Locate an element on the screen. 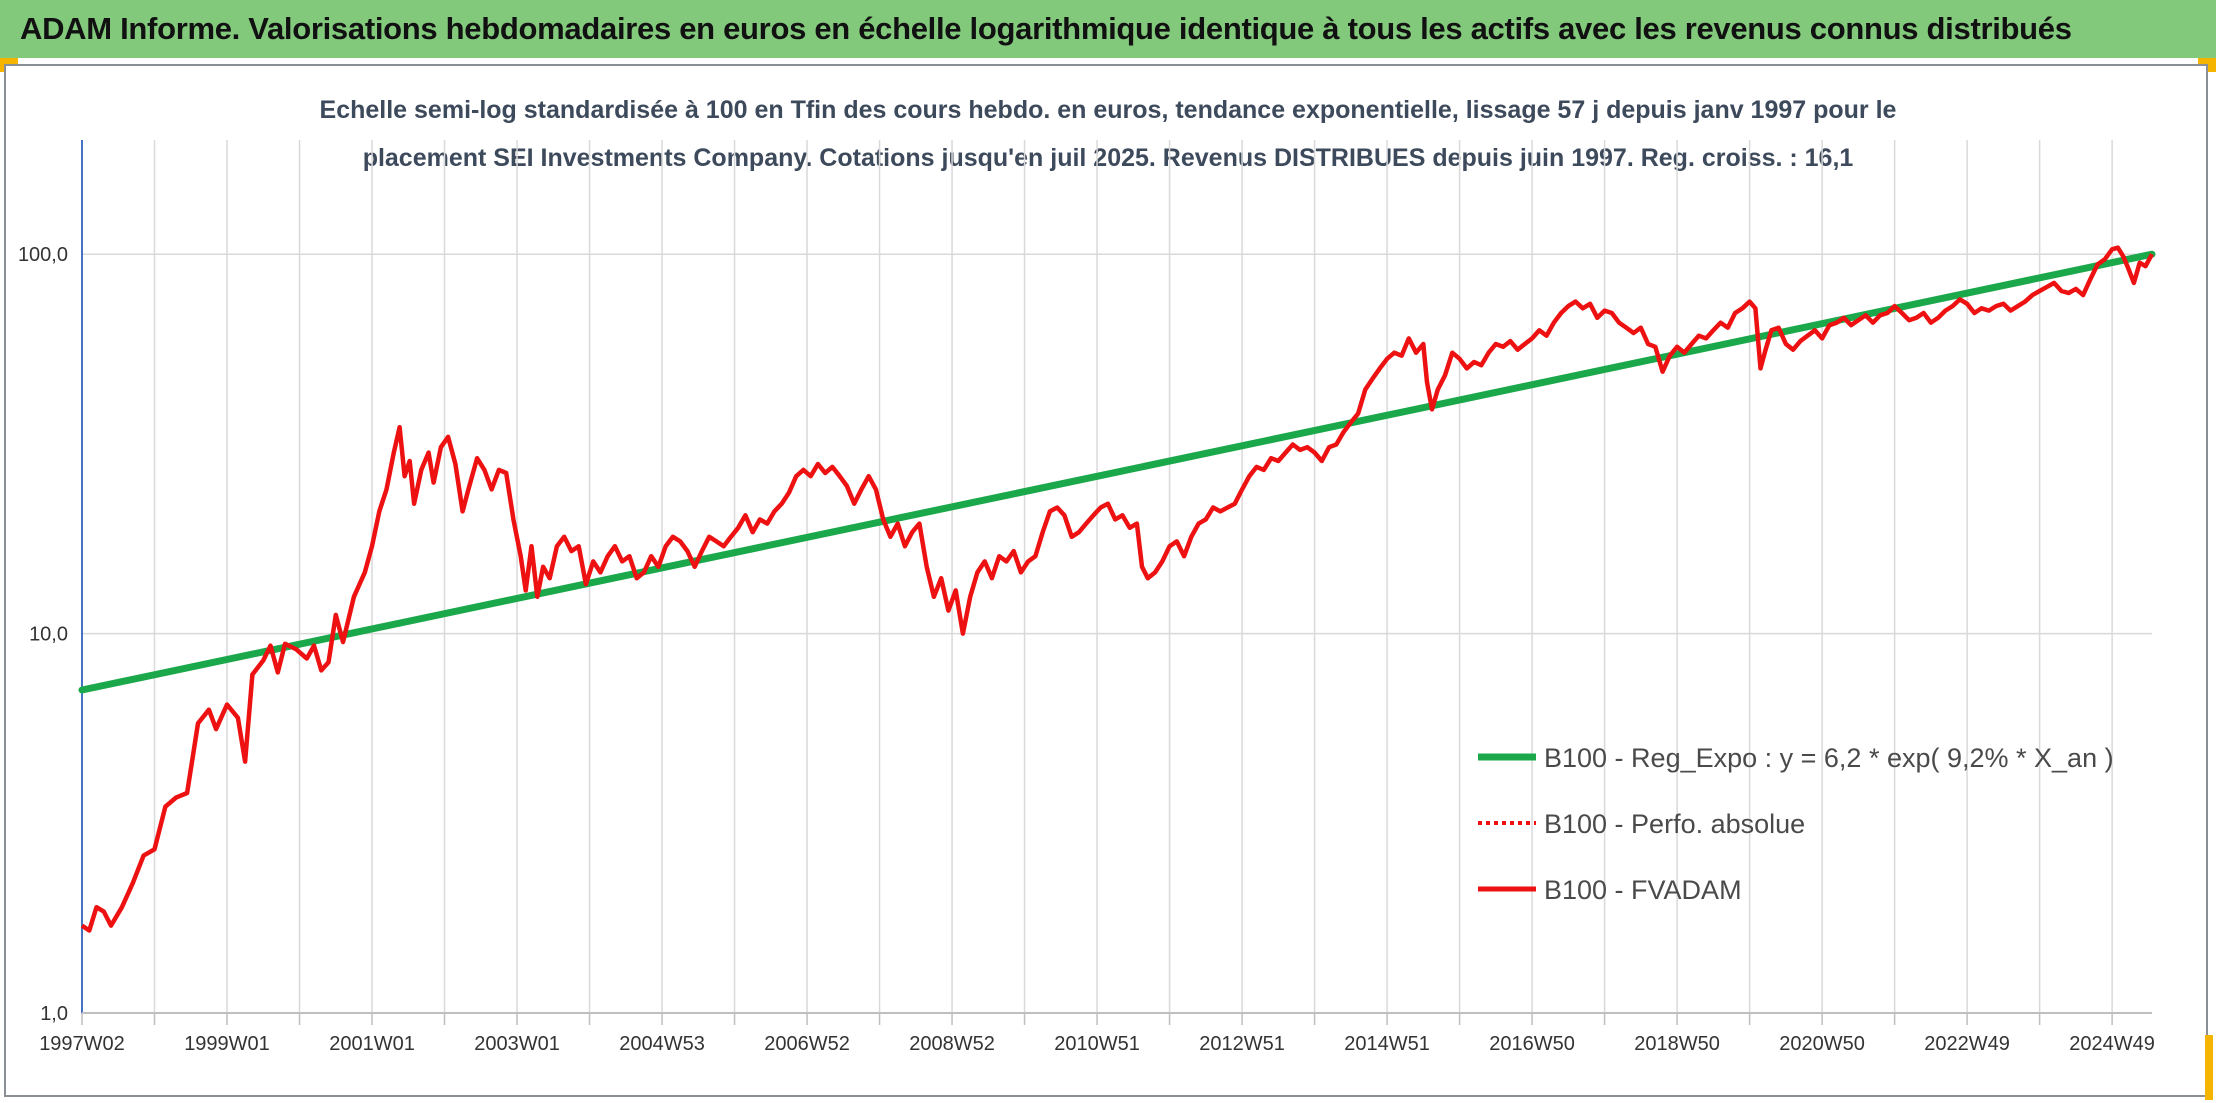 Image resolution: width=2216 pixels, height=1103 pixels. x-tick-label: 2006W52 is located at coordinates (807, 1044).